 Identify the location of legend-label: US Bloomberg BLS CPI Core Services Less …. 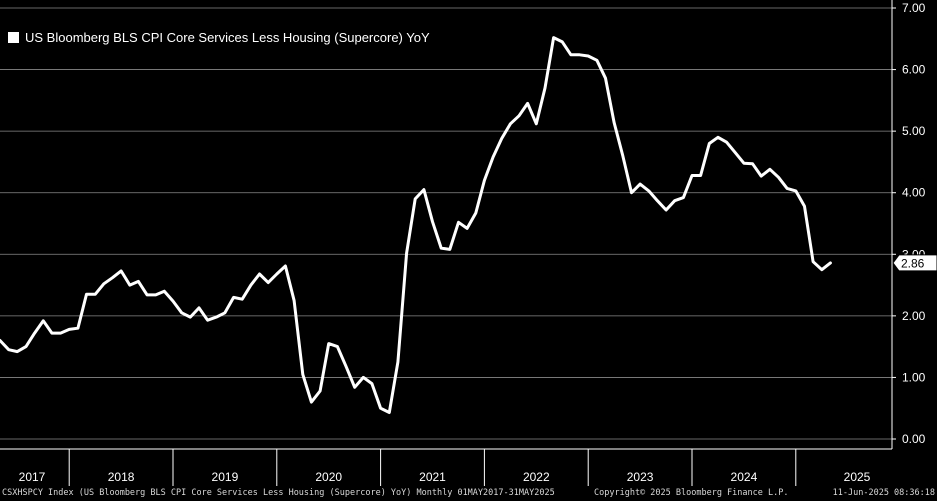
(227, 37).